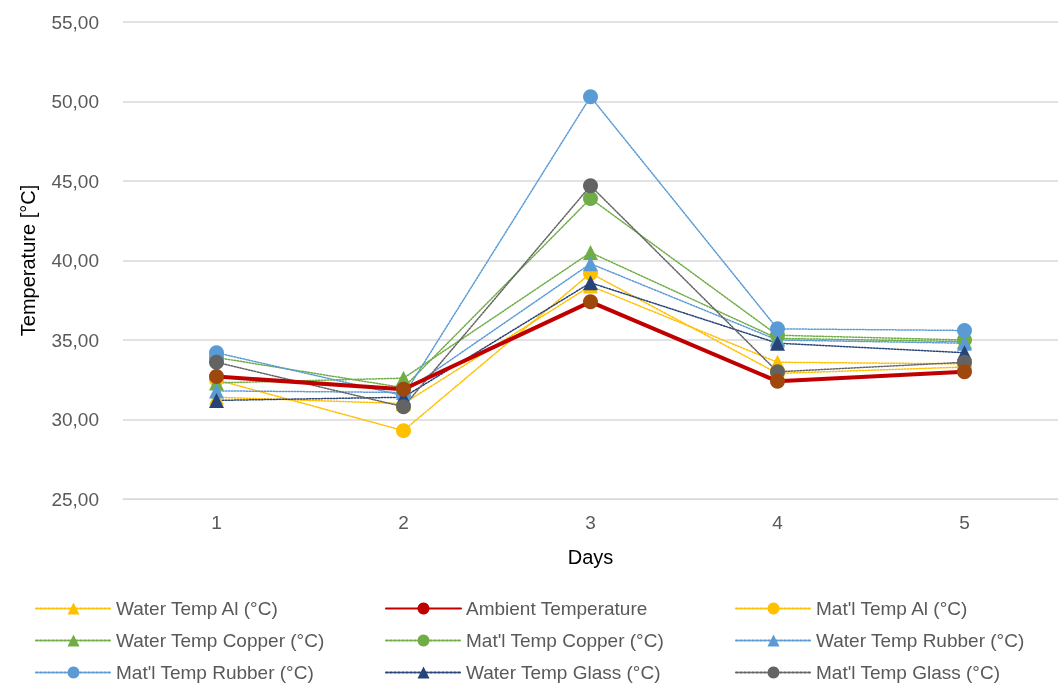  What do you see at coordinates (215, 672) in the screenshot?
I see `legend-label: Mat'l Temp Rubber (°C)` at bounding box center [215, 672].